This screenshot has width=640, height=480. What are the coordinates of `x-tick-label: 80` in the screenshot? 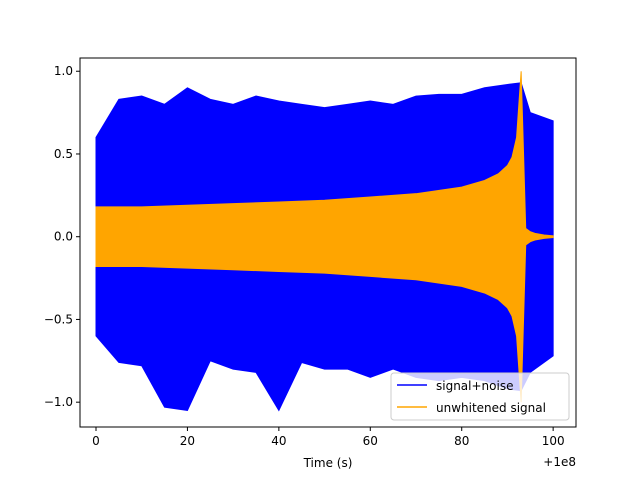 It's located at (461, 441).